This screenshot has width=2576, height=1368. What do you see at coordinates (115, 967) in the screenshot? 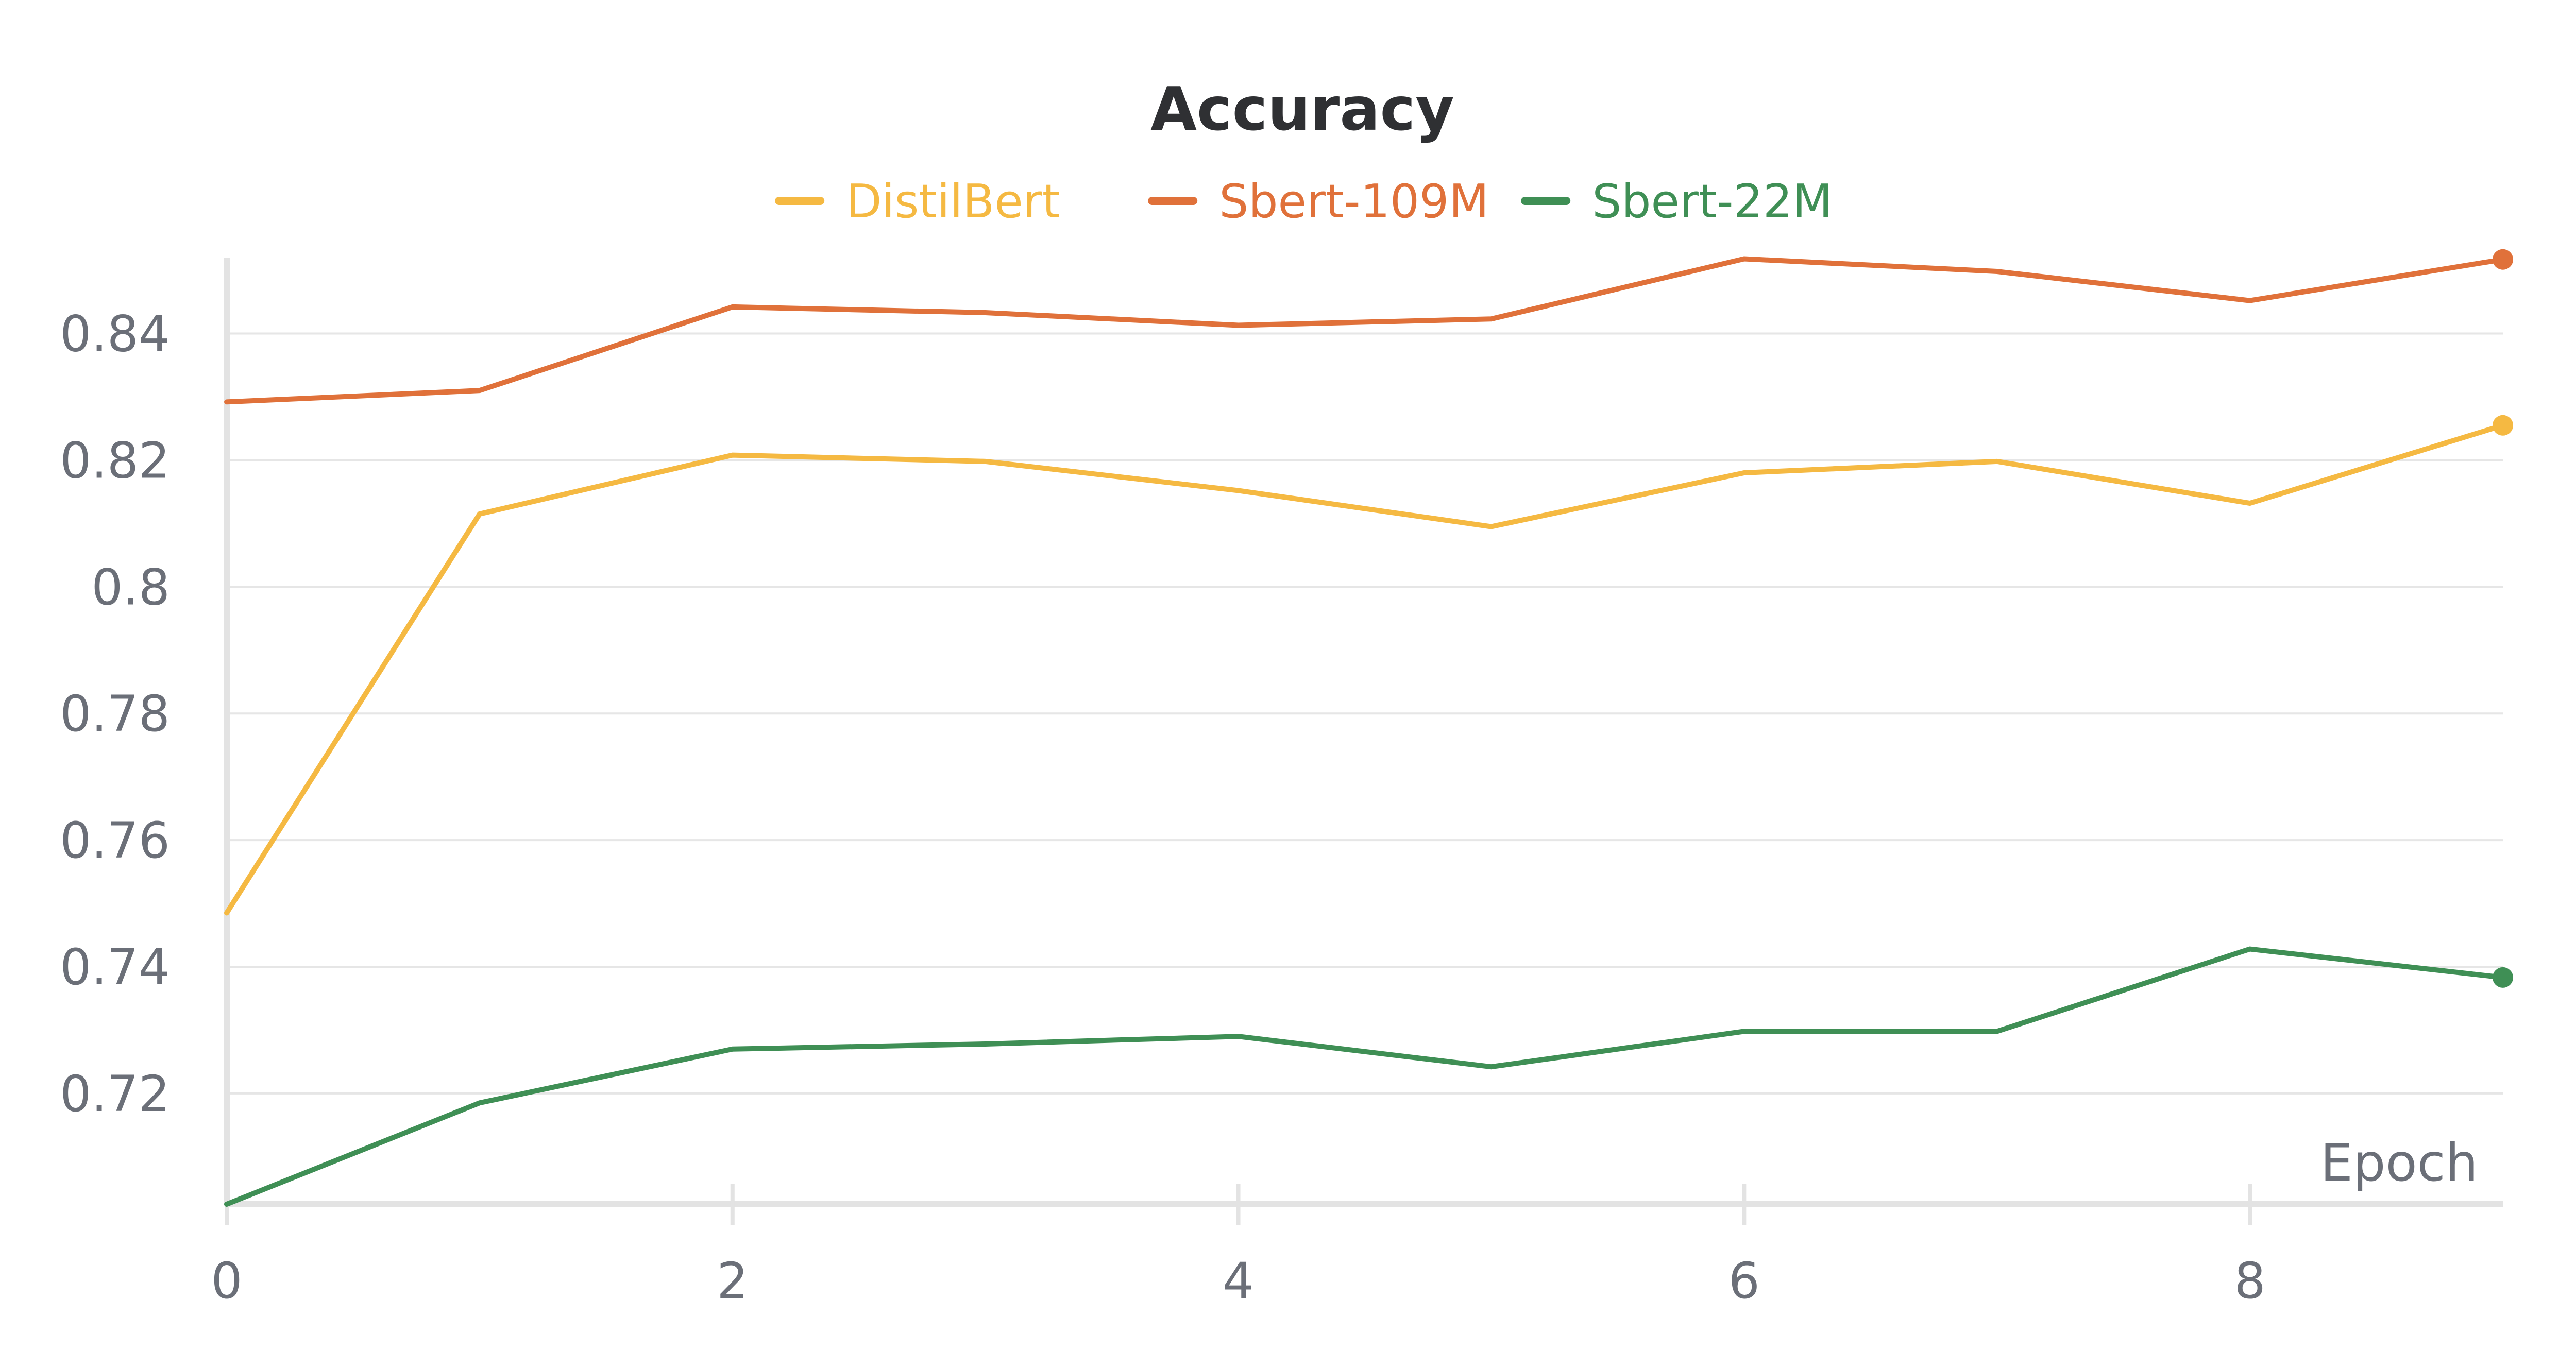
I see `y-tick-label: 0.74` at bounding box center [115, 967].